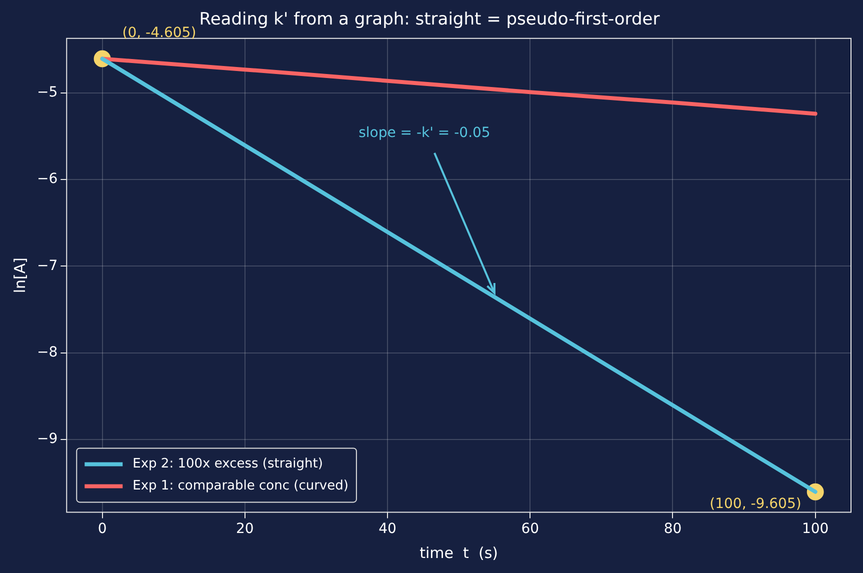 The image size is (863, 573). I want to click on x-tick-label: 40, so click(387, 529).